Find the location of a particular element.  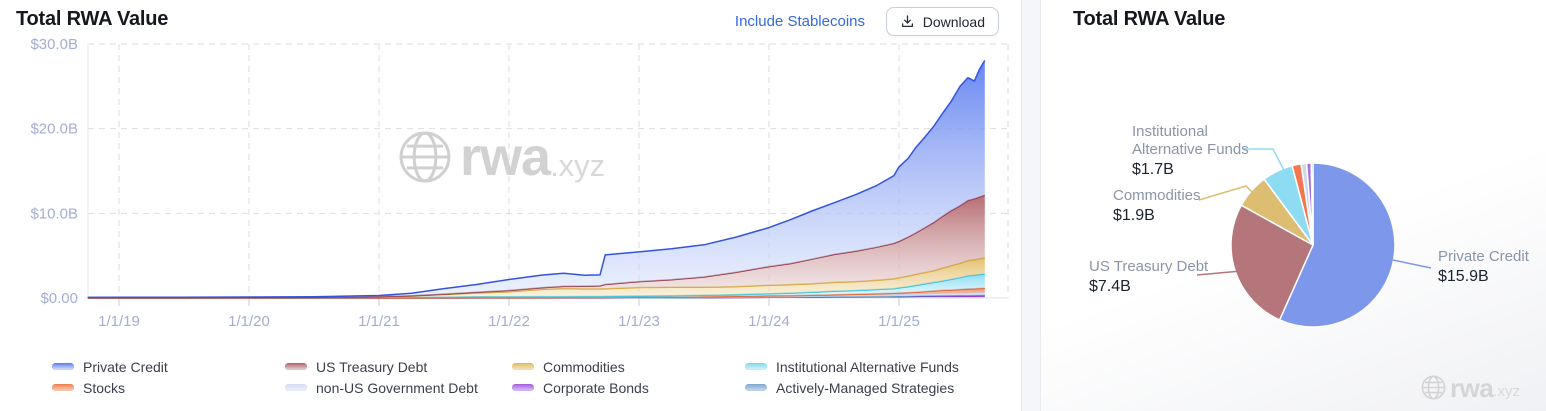

pie-callout-line-us-treasury-debt is located at coordinates (1219, 273).